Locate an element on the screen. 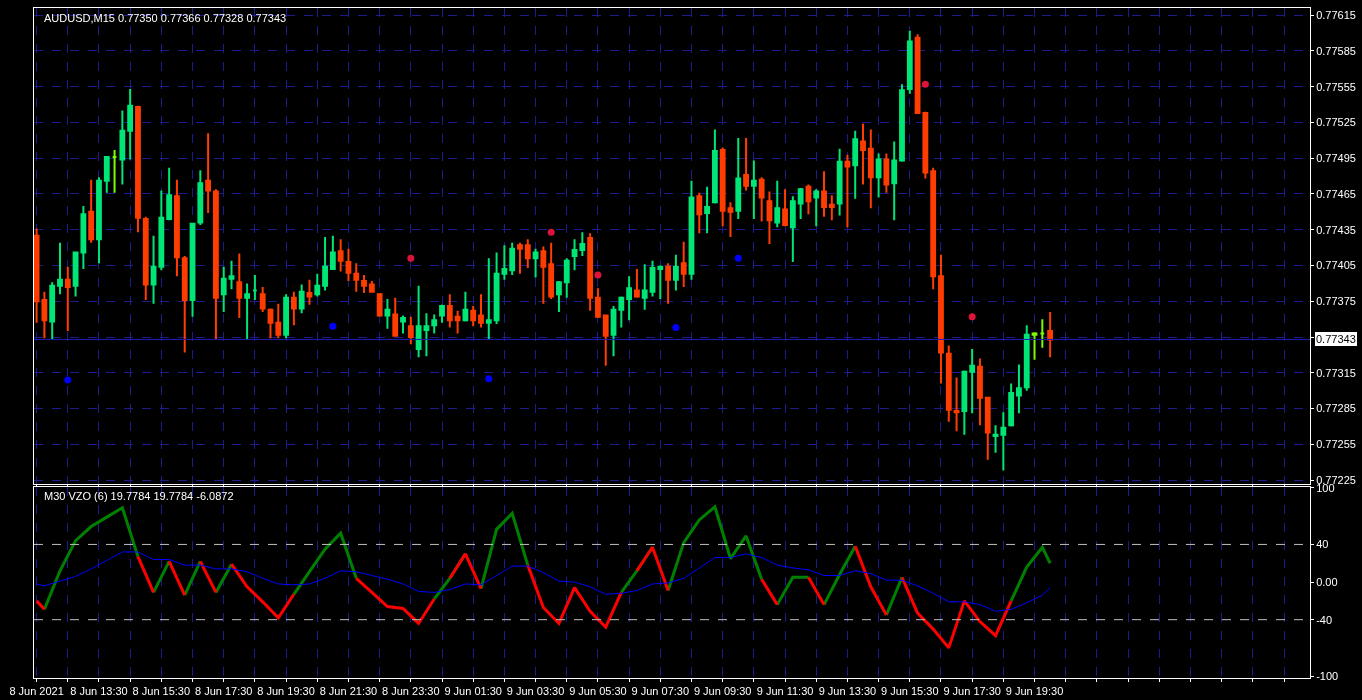  line-series is located at coordinates (543, 581).